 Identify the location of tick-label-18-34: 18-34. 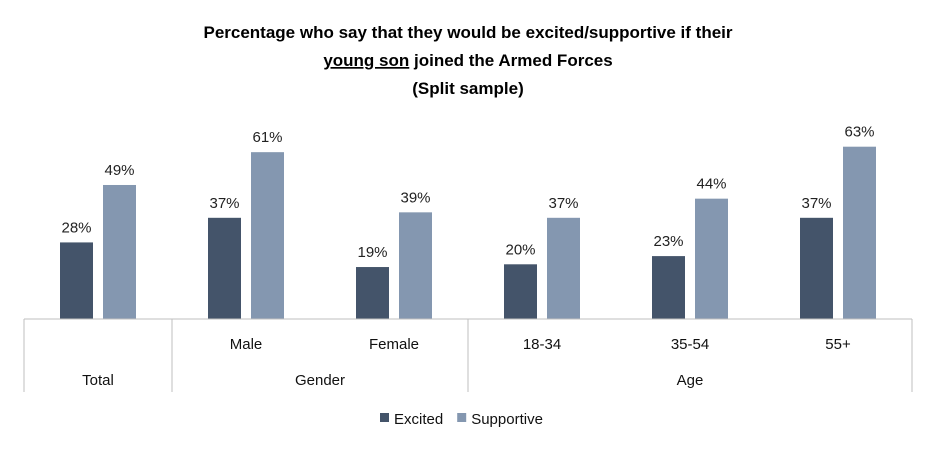
(542, 344).